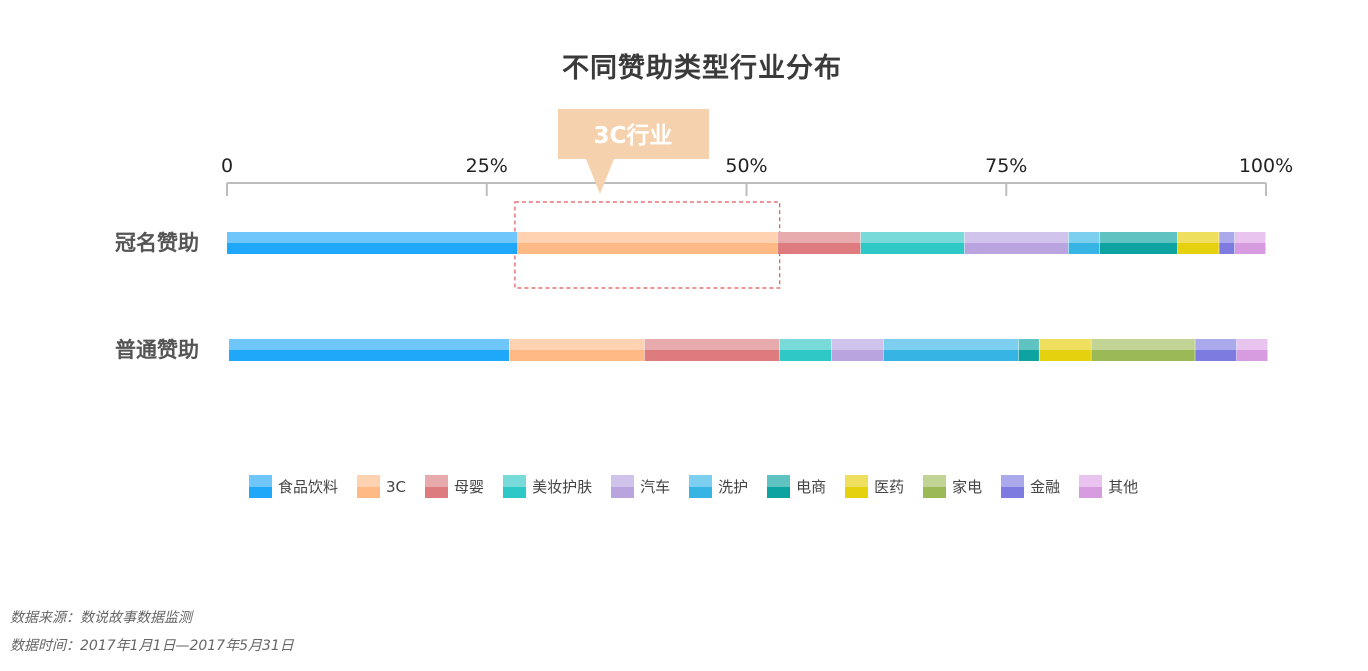  What do you see at coordinates (1045, 487) in the screenshot?
I see `legend-label: 金融` at bounding box center [1045, 487].